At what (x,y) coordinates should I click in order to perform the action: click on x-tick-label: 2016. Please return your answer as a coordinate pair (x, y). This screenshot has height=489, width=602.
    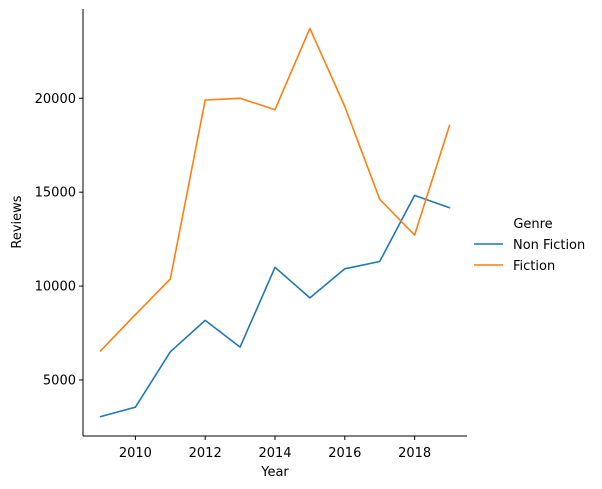
    Looking at the image, I should click on (344, 453).